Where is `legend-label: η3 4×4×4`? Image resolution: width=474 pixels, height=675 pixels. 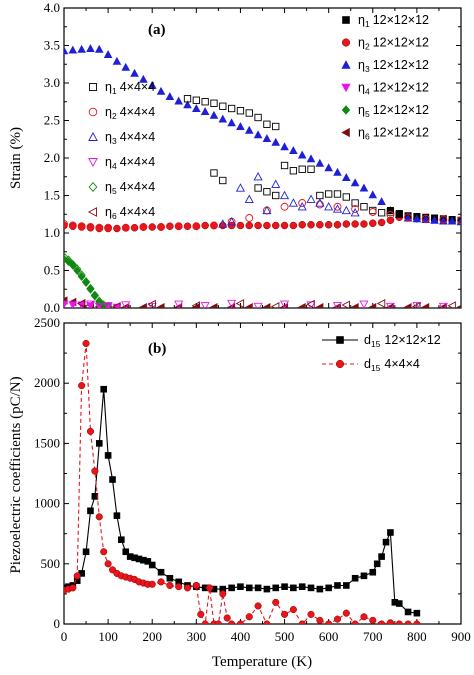 legend-label: η3 4×4×4 is located at coordinates (130, 138).